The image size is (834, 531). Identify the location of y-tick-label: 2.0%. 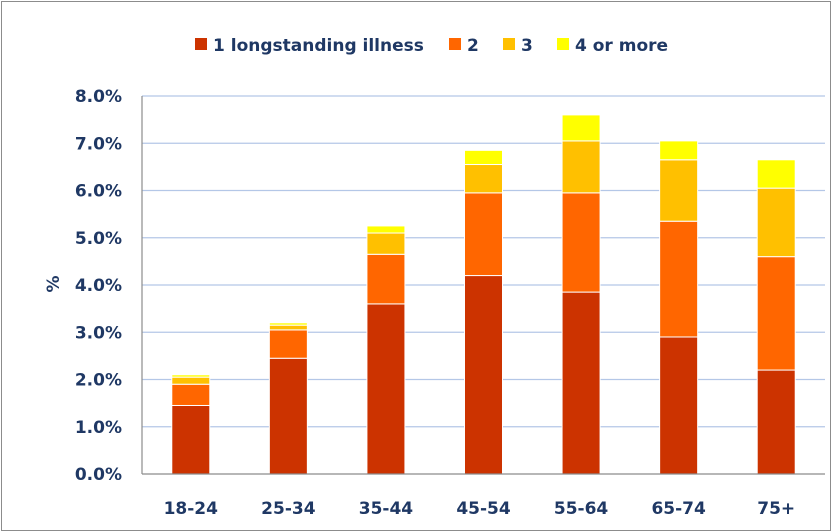
(98, 381).